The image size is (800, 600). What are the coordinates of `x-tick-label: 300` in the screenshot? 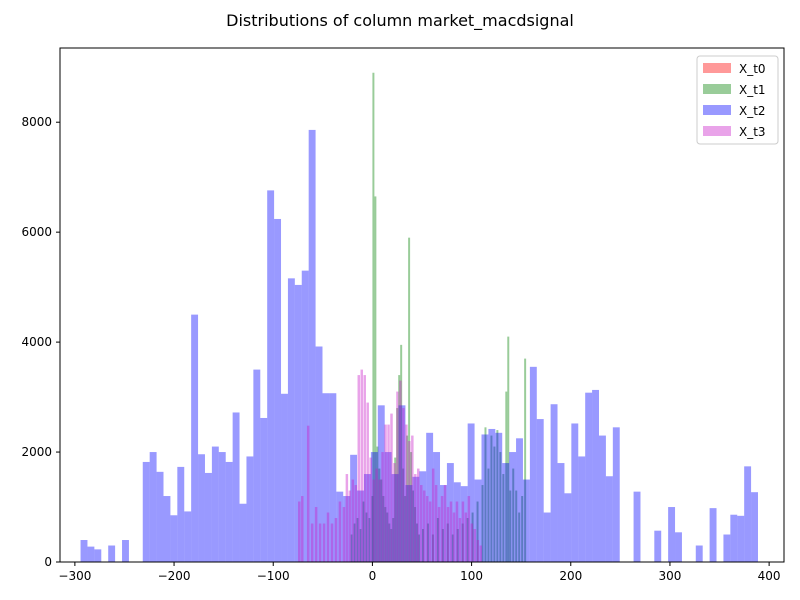 It's located at (669, 576).